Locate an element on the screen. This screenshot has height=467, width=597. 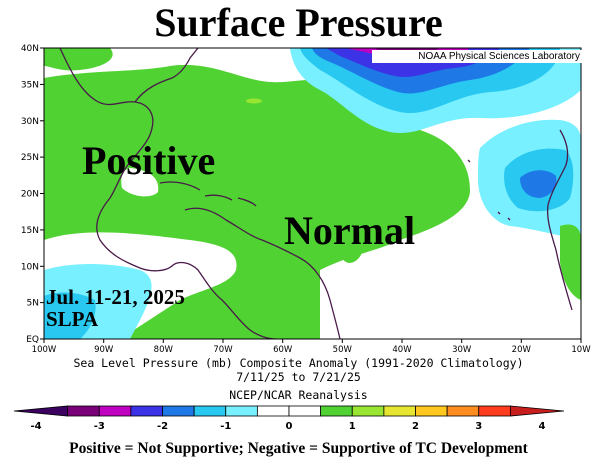
lat-tick-label: 25N is located at coordinates (30, 158).